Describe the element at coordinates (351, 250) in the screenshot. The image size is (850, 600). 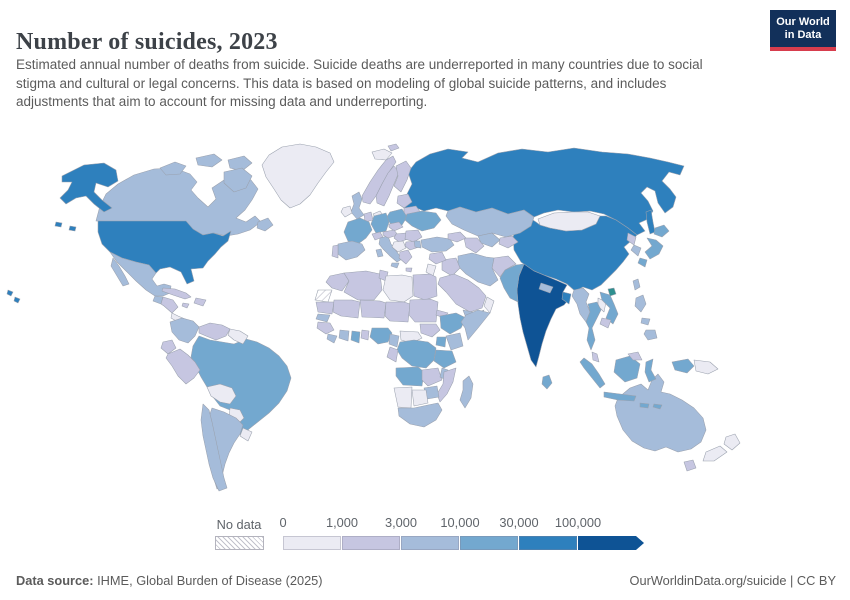
I see `country-spain` at that location.